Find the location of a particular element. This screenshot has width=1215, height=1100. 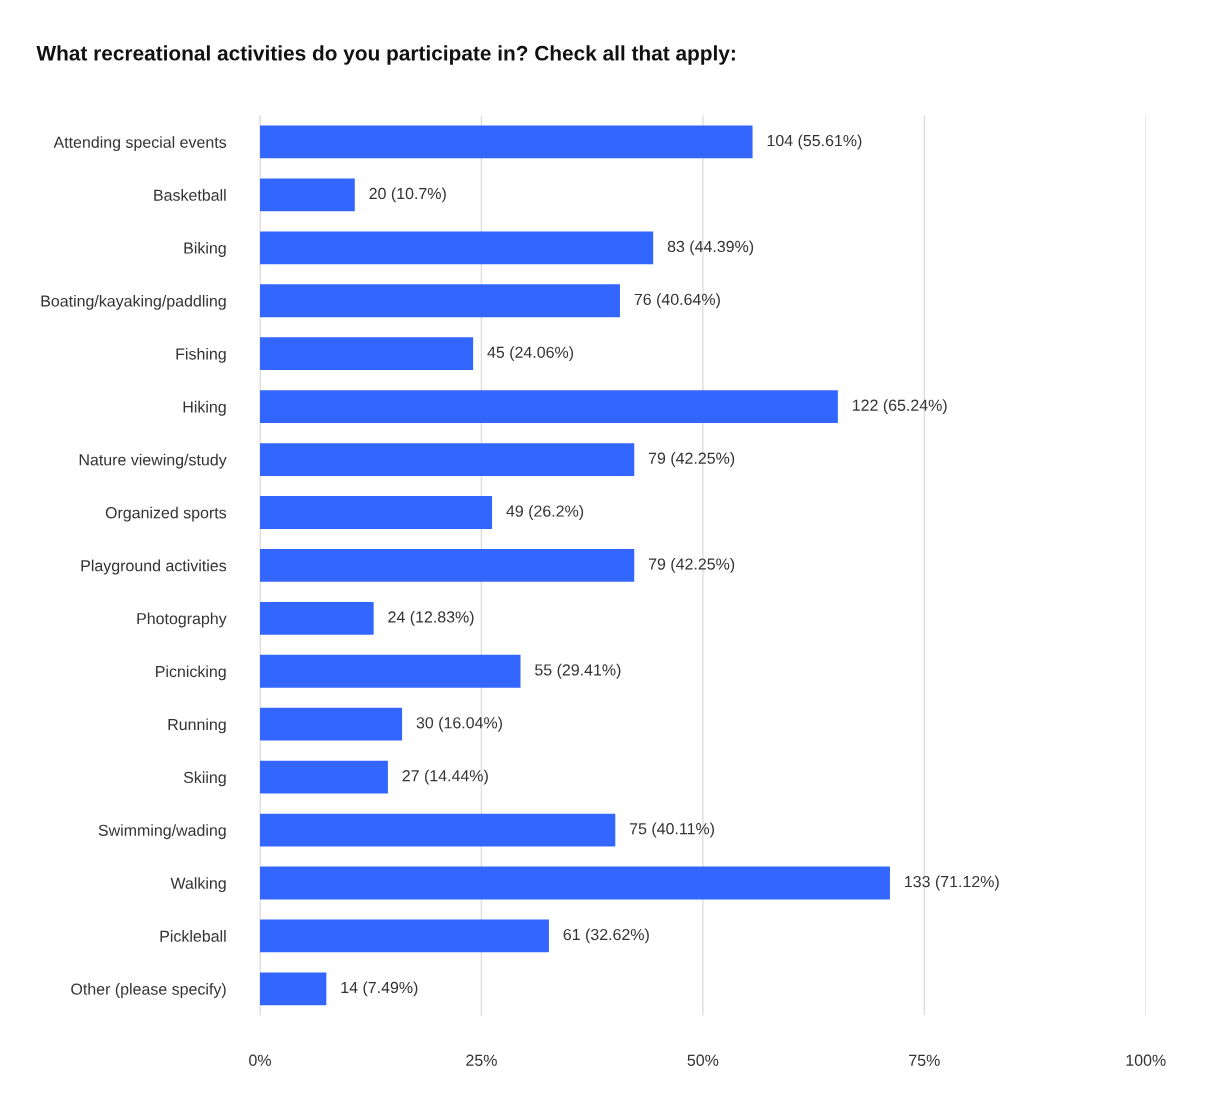

data-label: 14 (7.49%) is located at coordinates (379, 989).